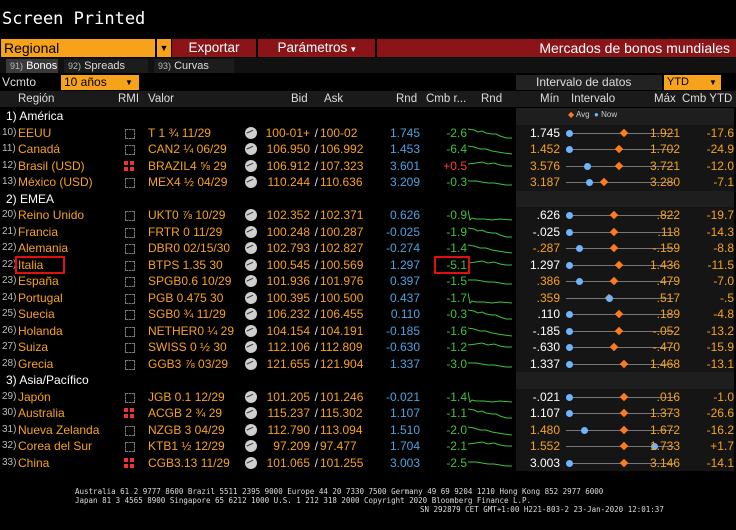 The width and height of the screenshot is (736, 530). I want to click on region-name: Canadá, so click(39, 149).